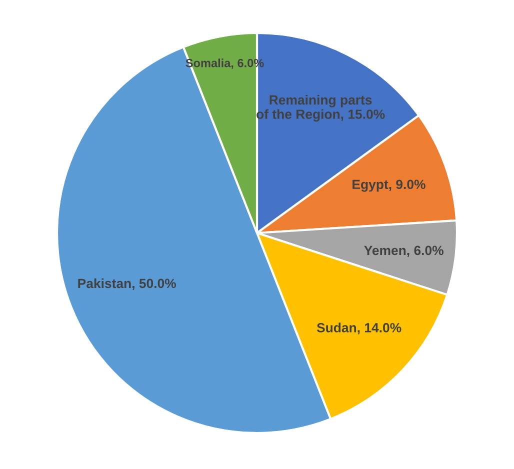 The width and height of the screenshot is (514, 469). What do you see at coordinates (359, 328) in the screenshot?
I see `slice-label: Sudan, 14.0%` at bounding box center [359, 328].